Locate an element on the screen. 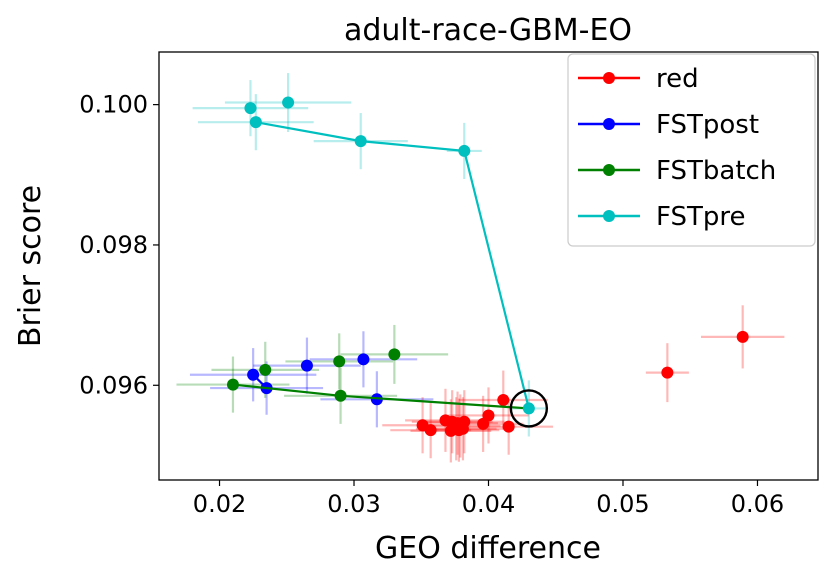  x-tick-label: 0.04 is located at coordinates (488, 504).